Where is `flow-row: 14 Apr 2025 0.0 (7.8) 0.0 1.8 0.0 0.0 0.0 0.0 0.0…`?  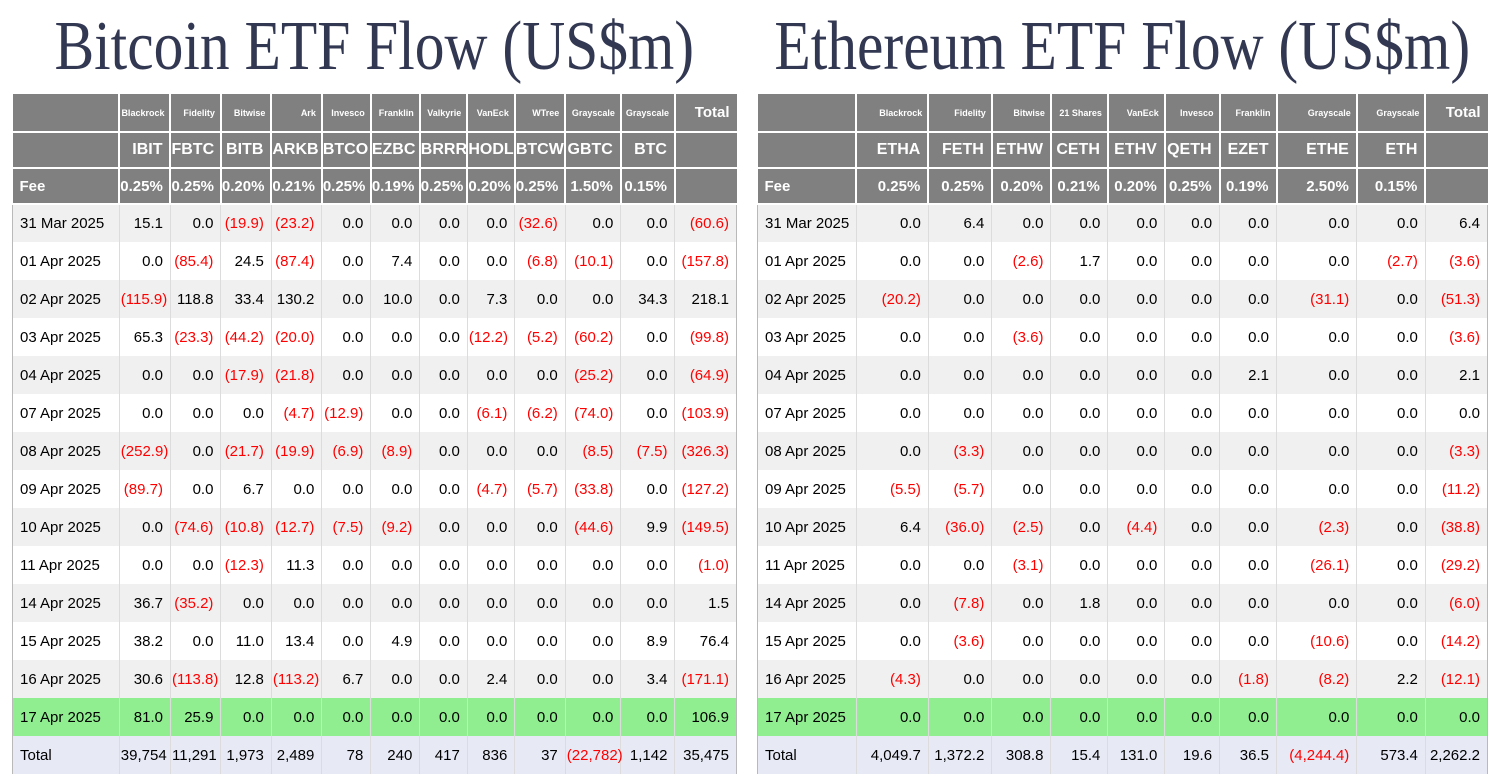
flow-row: 14 Apr 2025 0.0 (7.8) 0.0 1.8 0.0 0.0 0.0 0.0 0.0… is located at coordinates (1122, 603).